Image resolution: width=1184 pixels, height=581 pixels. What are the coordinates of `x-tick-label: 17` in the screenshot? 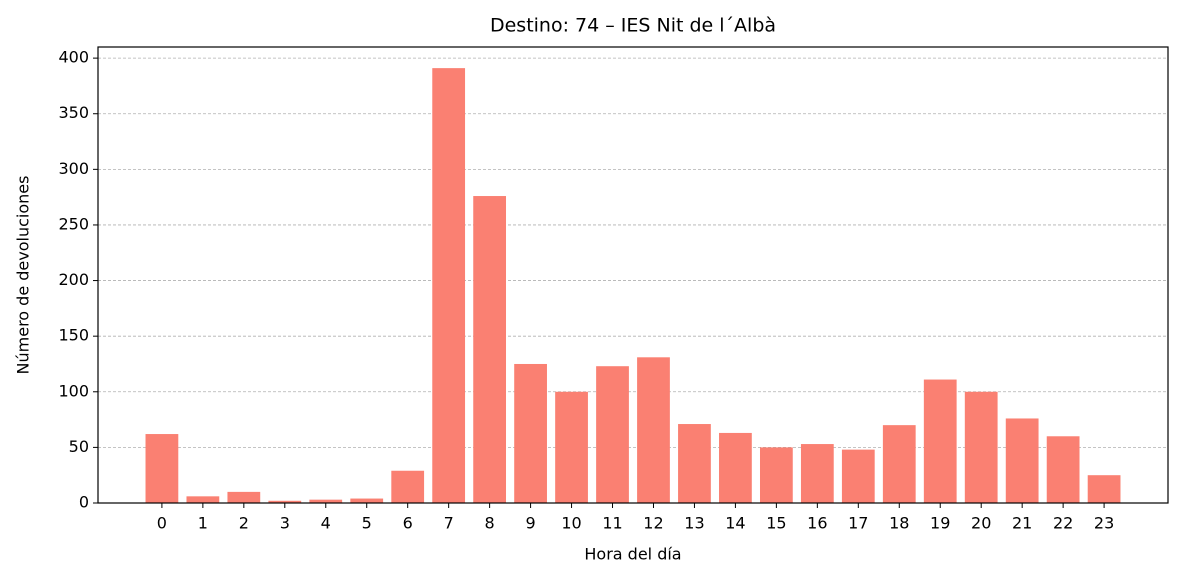 It's located at (858, 523).